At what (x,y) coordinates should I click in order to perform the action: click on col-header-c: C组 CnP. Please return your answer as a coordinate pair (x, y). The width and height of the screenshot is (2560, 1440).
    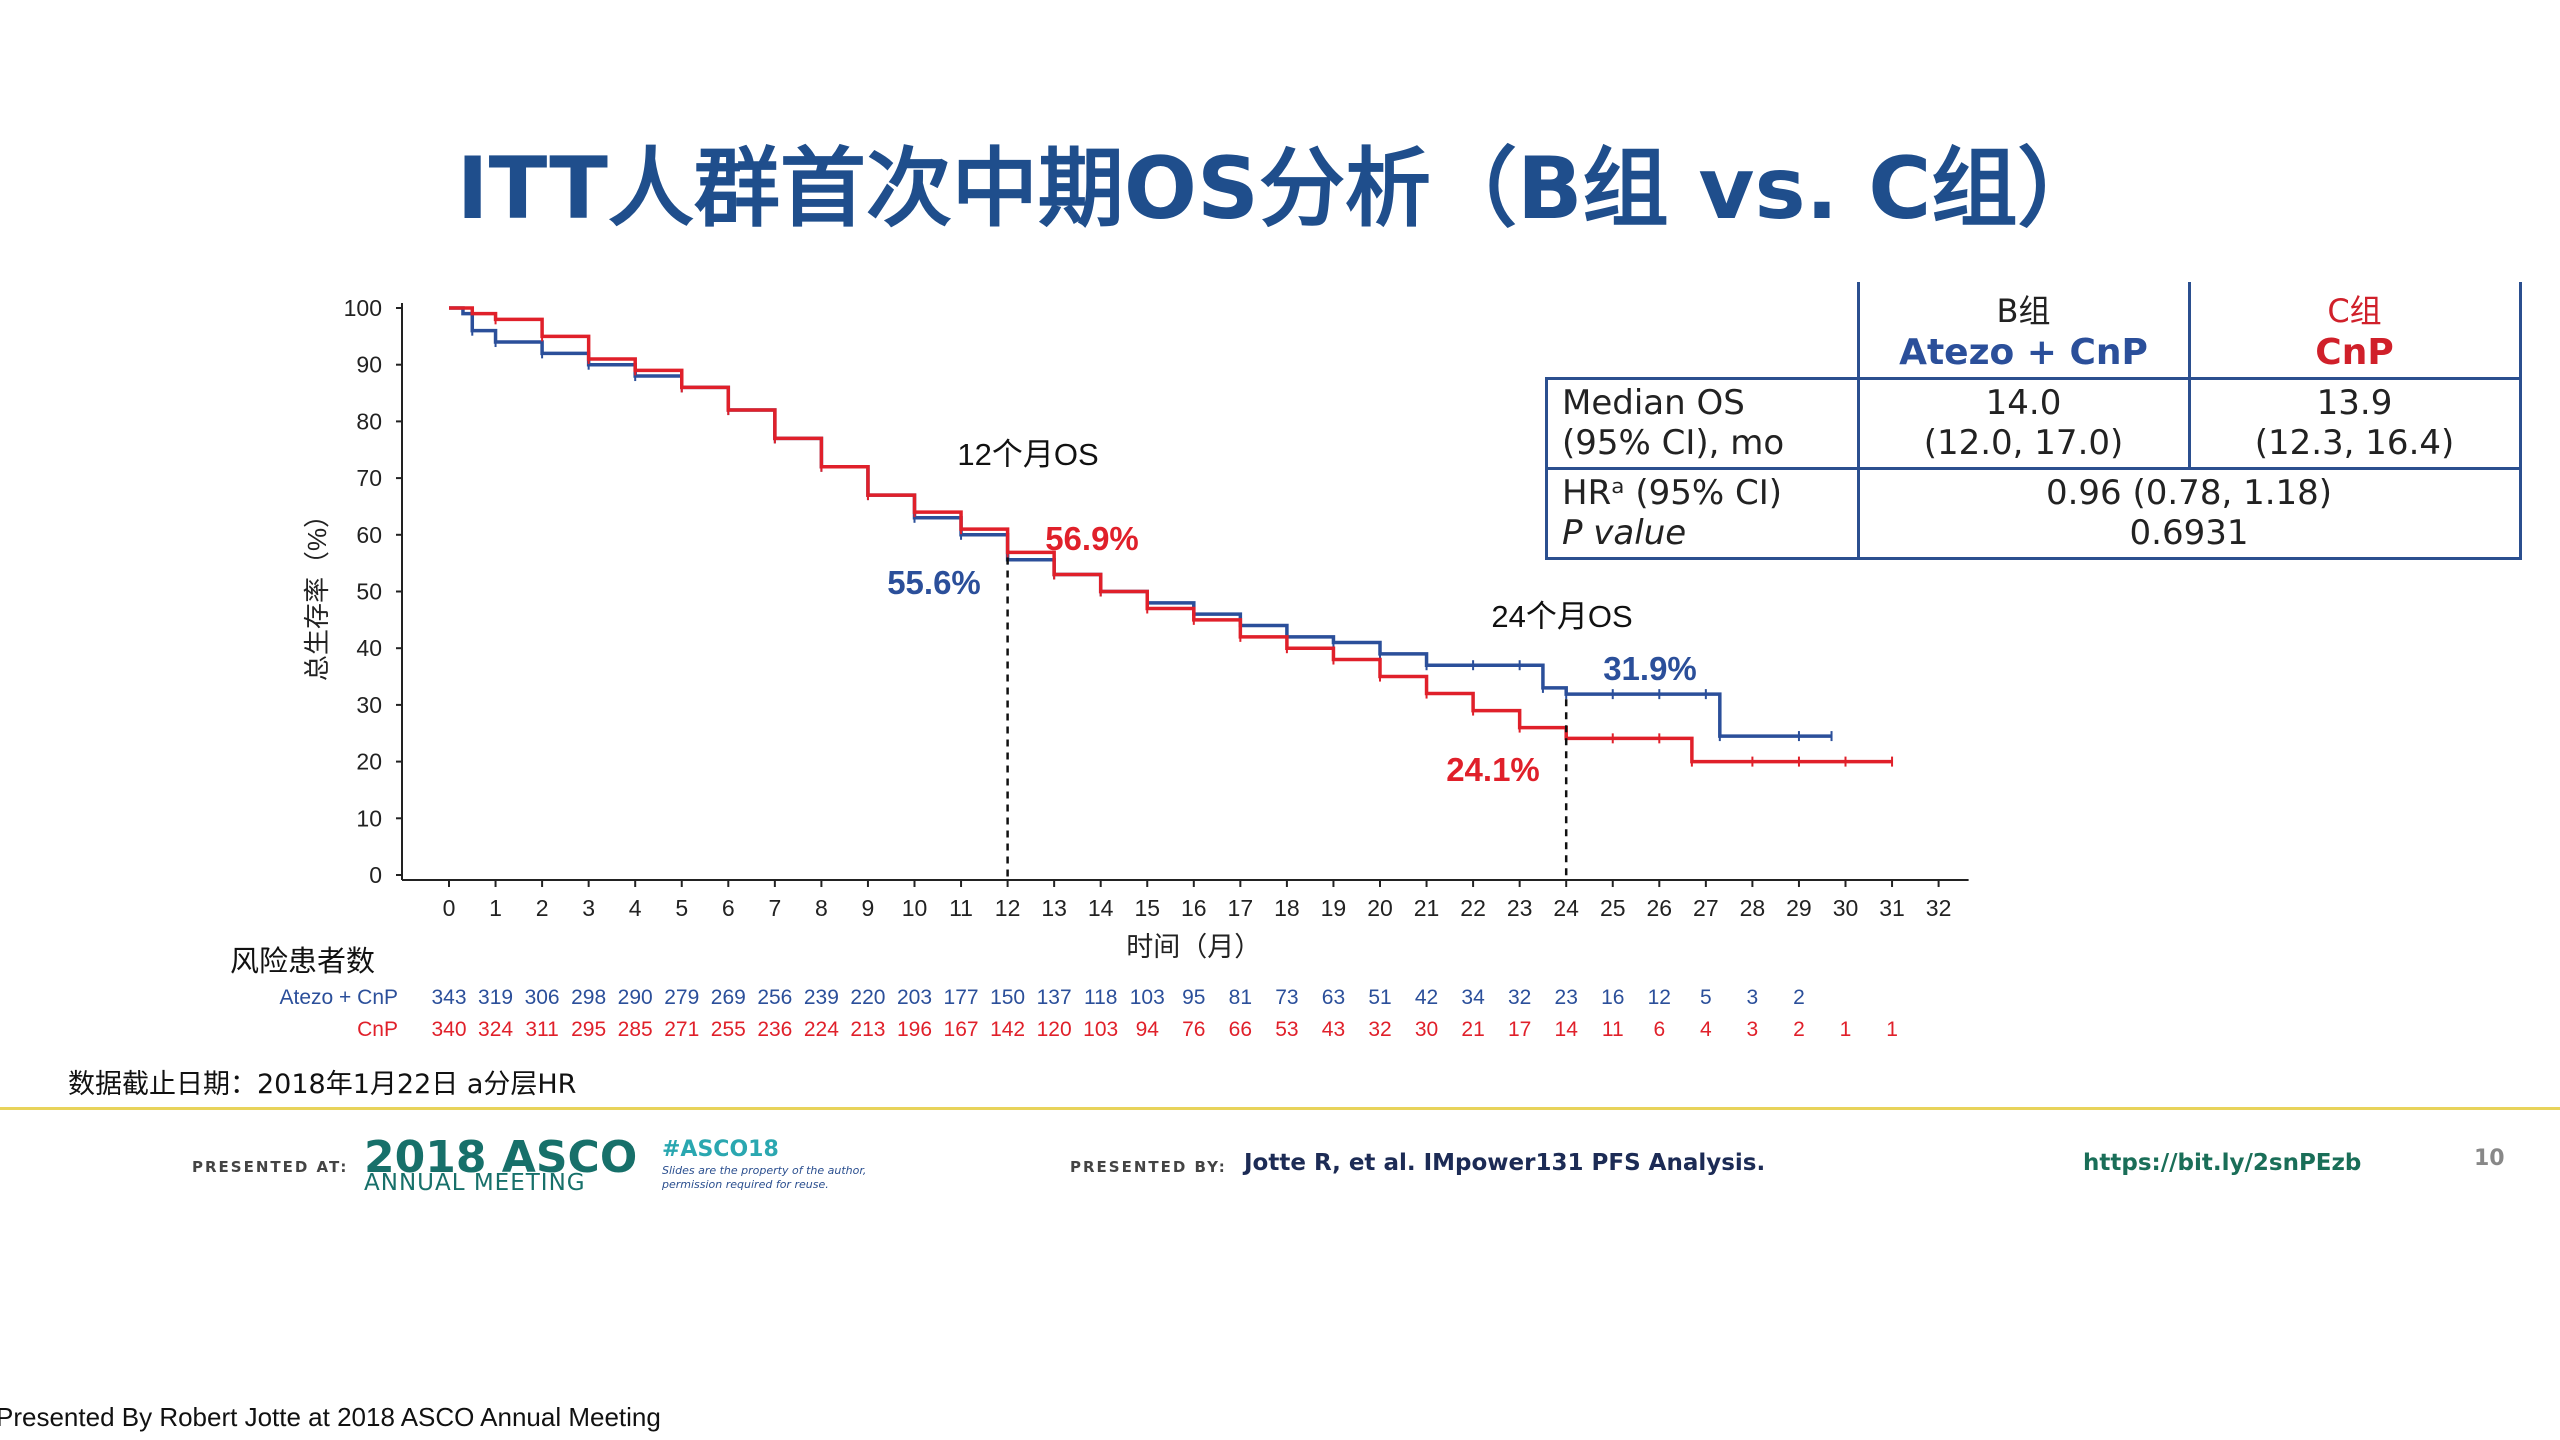
    Looking at the image, I should click on (2354, 331).